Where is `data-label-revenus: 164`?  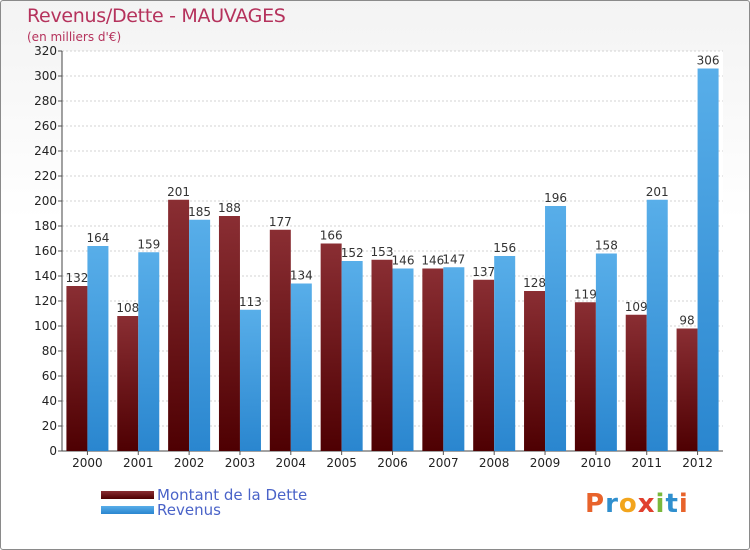
data-label-revenus: 164 is located at coordinates (97, 238).